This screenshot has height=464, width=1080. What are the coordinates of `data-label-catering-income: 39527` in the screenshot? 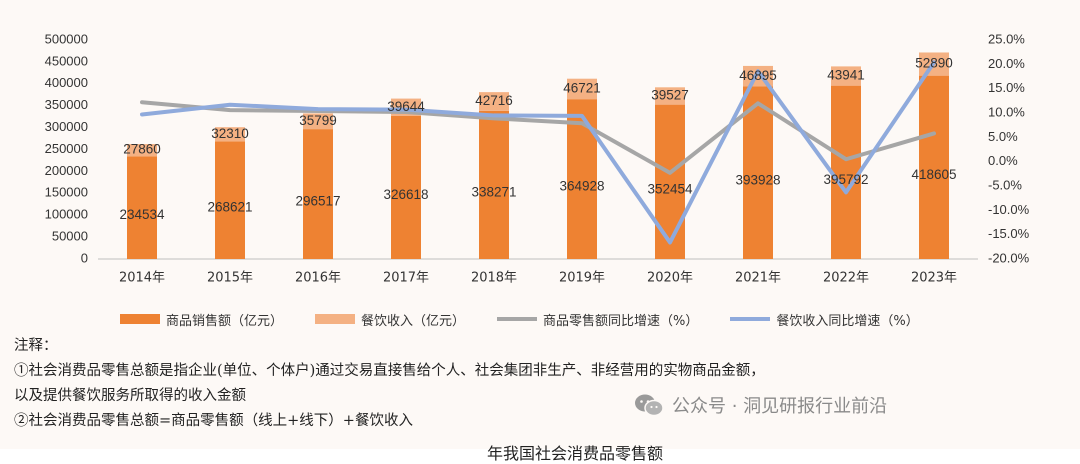 It's located at (670, 95).